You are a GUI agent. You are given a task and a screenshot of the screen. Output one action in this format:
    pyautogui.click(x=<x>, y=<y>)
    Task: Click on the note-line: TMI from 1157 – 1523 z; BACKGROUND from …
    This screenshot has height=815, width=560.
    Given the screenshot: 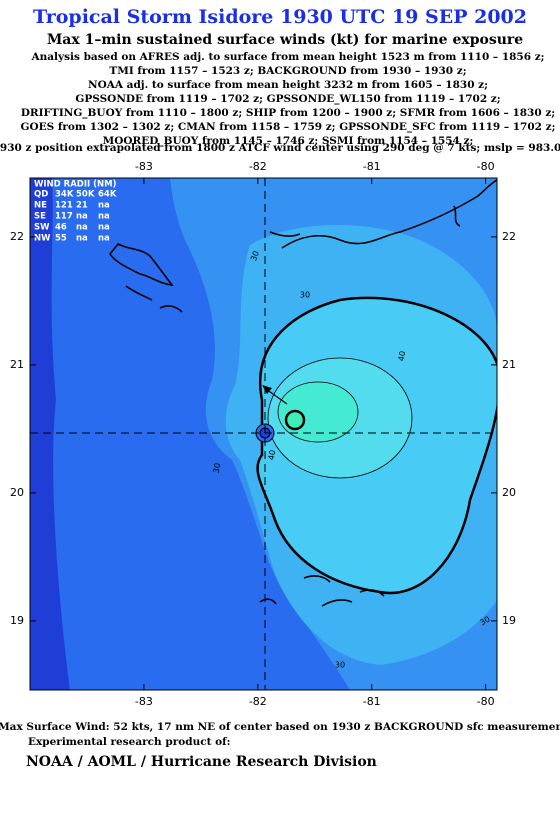 What is the action you would take?
    pyautogui.click(x=287, y=71)
    